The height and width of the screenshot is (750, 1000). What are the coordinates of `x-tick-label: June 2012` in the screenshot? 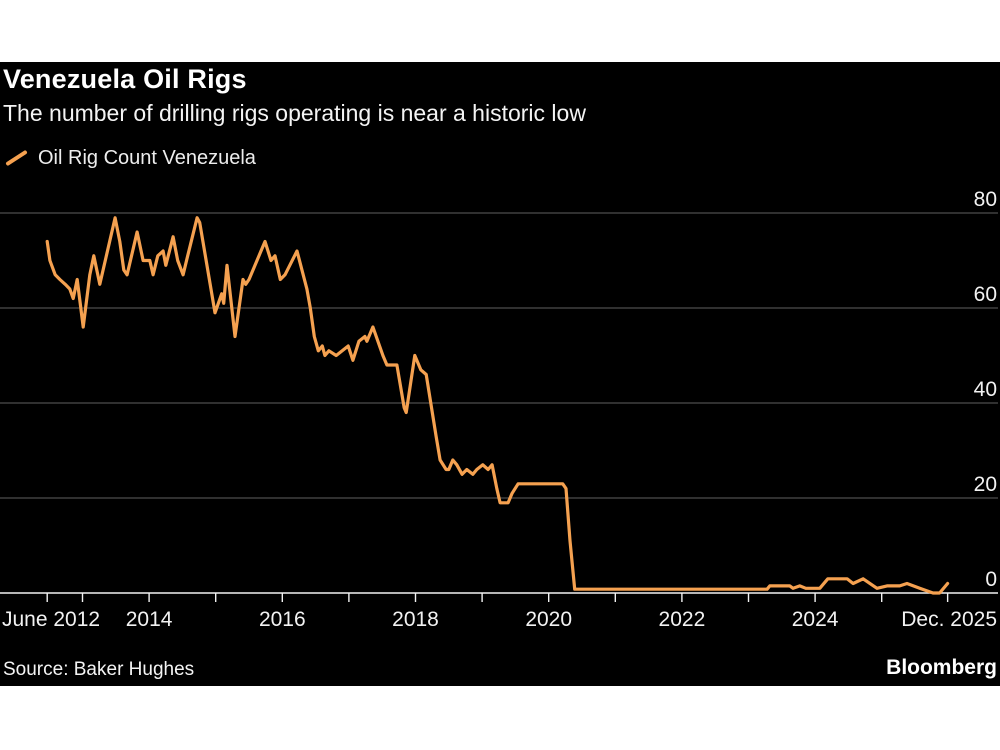 It's located at (51, 619).